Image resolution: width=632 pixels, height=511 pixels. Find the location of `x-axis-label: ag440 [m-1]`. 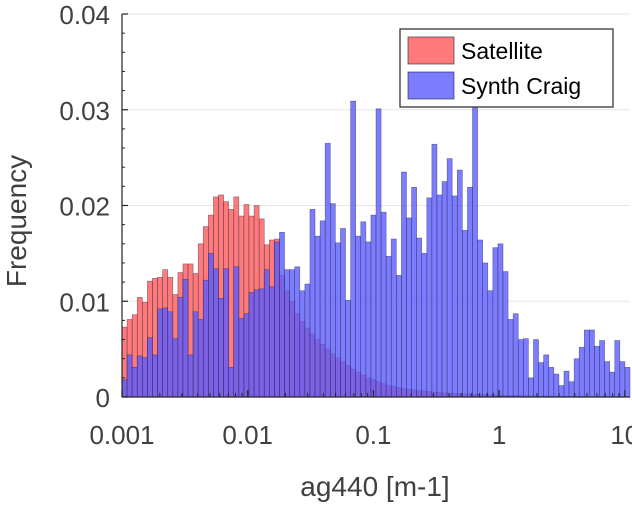

x-axis-label: ag440 [m-1] is located at coordinates (374, 486).